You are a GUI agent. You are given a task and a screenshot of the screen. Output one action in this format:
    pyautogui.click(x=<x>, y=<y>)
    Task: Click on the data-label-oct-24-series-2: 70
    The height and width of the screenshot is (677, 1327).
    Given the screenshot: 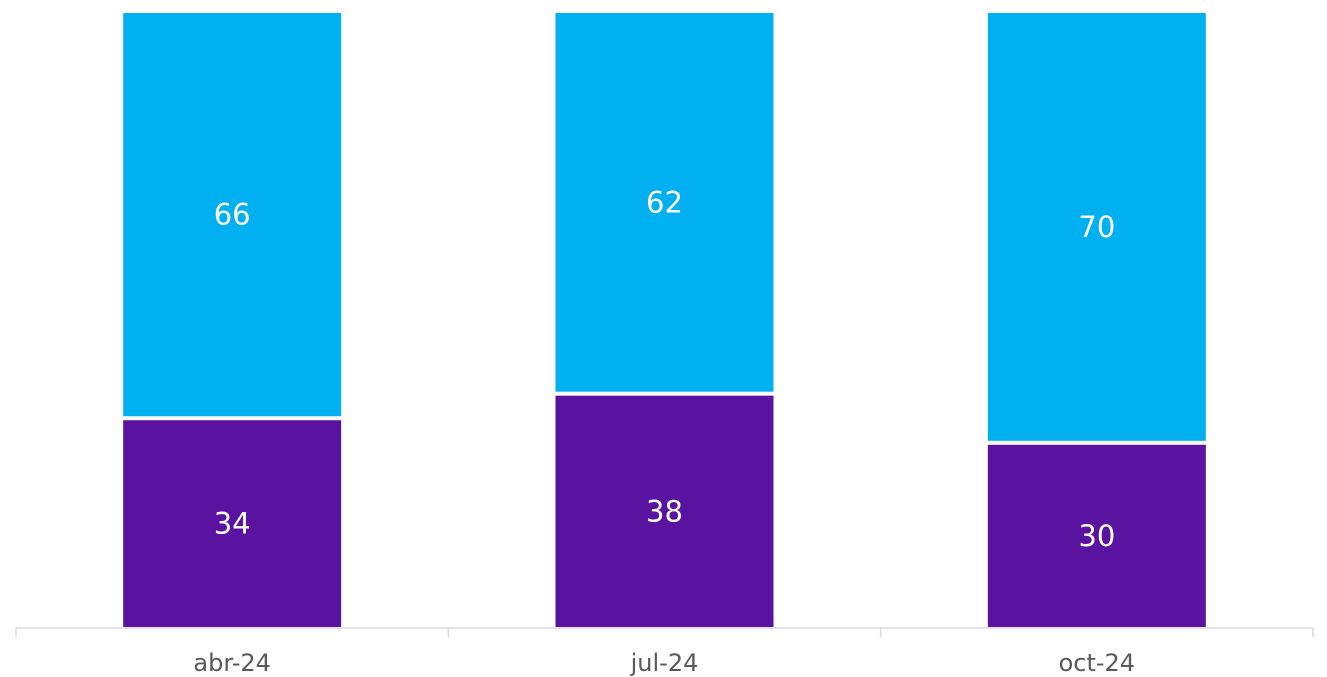 What is the action you would take?
    pyautogui.click(x=1096, y=227)
    